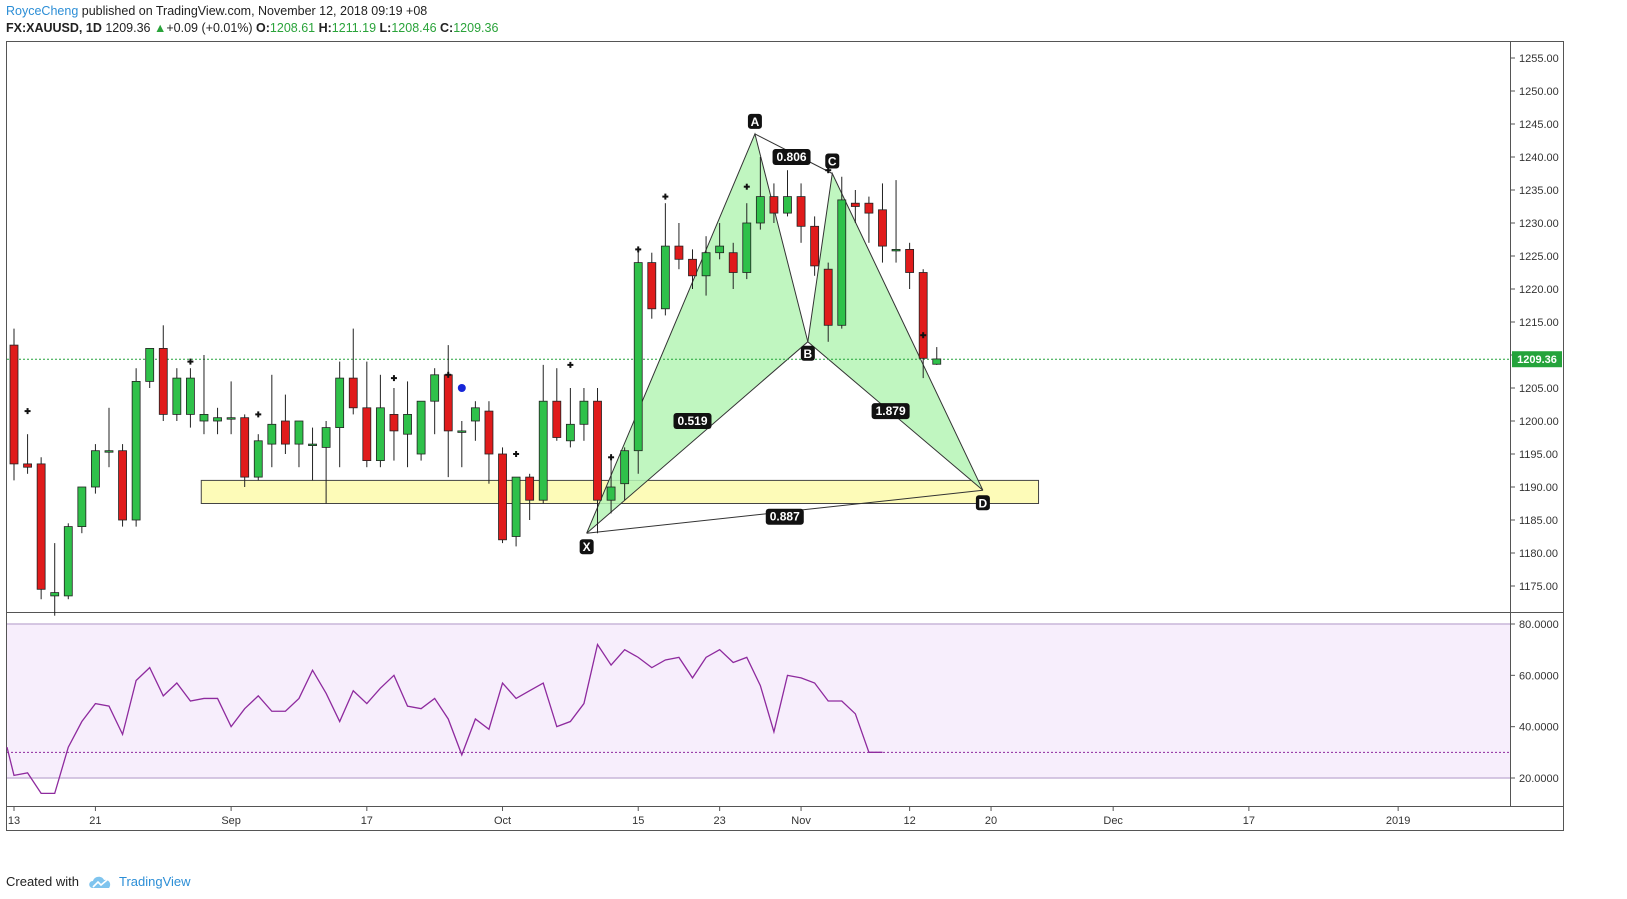  I want to click on pattern-point-c: C, so click(832, 161).